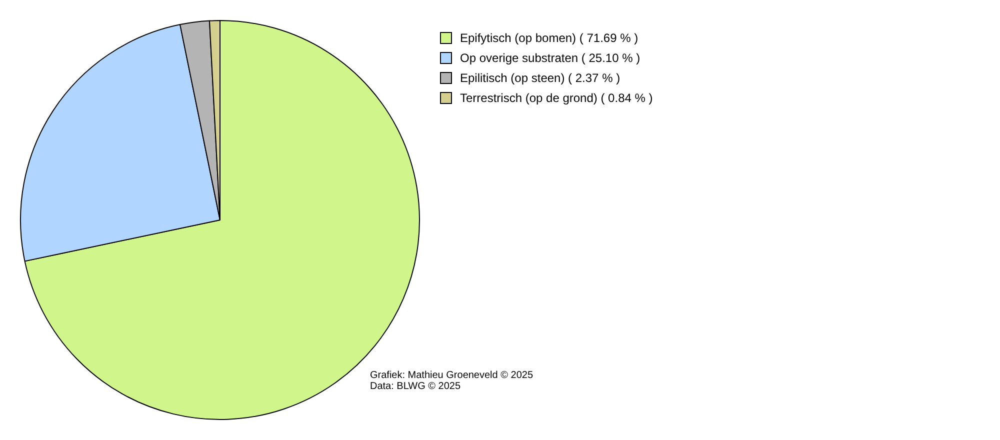 The height and width of the screenshot is (440, 1000). What do you see at coordinates (556, 98) in the screenshot?
I see `legend-label: Terrestrisch (op de grond) ( 0.84 % )` at bounding box center [556, 98].